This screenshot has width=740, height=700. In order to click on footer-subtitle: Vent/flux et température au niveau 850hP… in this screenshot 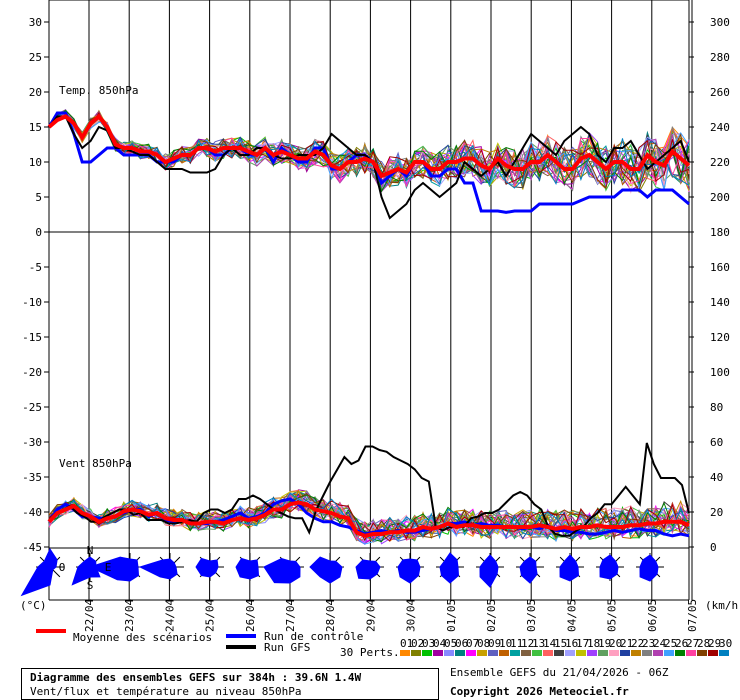, I will do `click(166, 691)`.